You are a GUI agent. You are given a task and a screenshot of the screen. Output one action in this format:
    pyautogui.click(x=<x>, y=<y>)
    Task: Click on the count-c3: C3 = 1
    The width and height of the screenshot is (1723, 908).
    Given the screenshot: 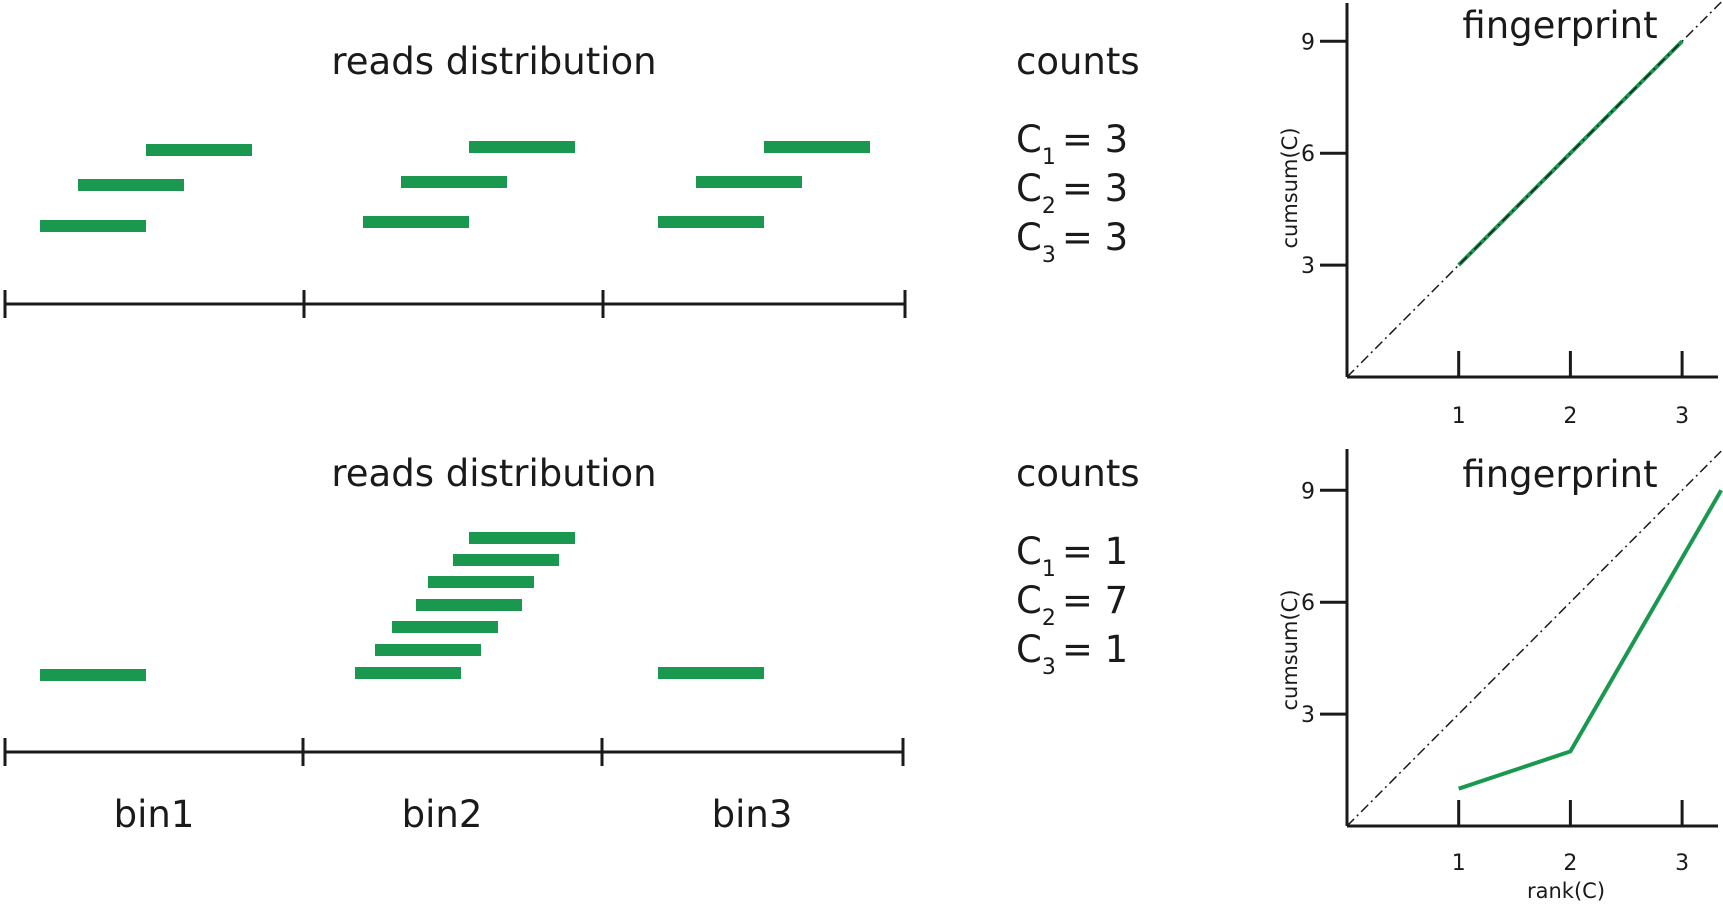 What is the action you would take?
    pyautogui.click(x=1072, y=654)
    